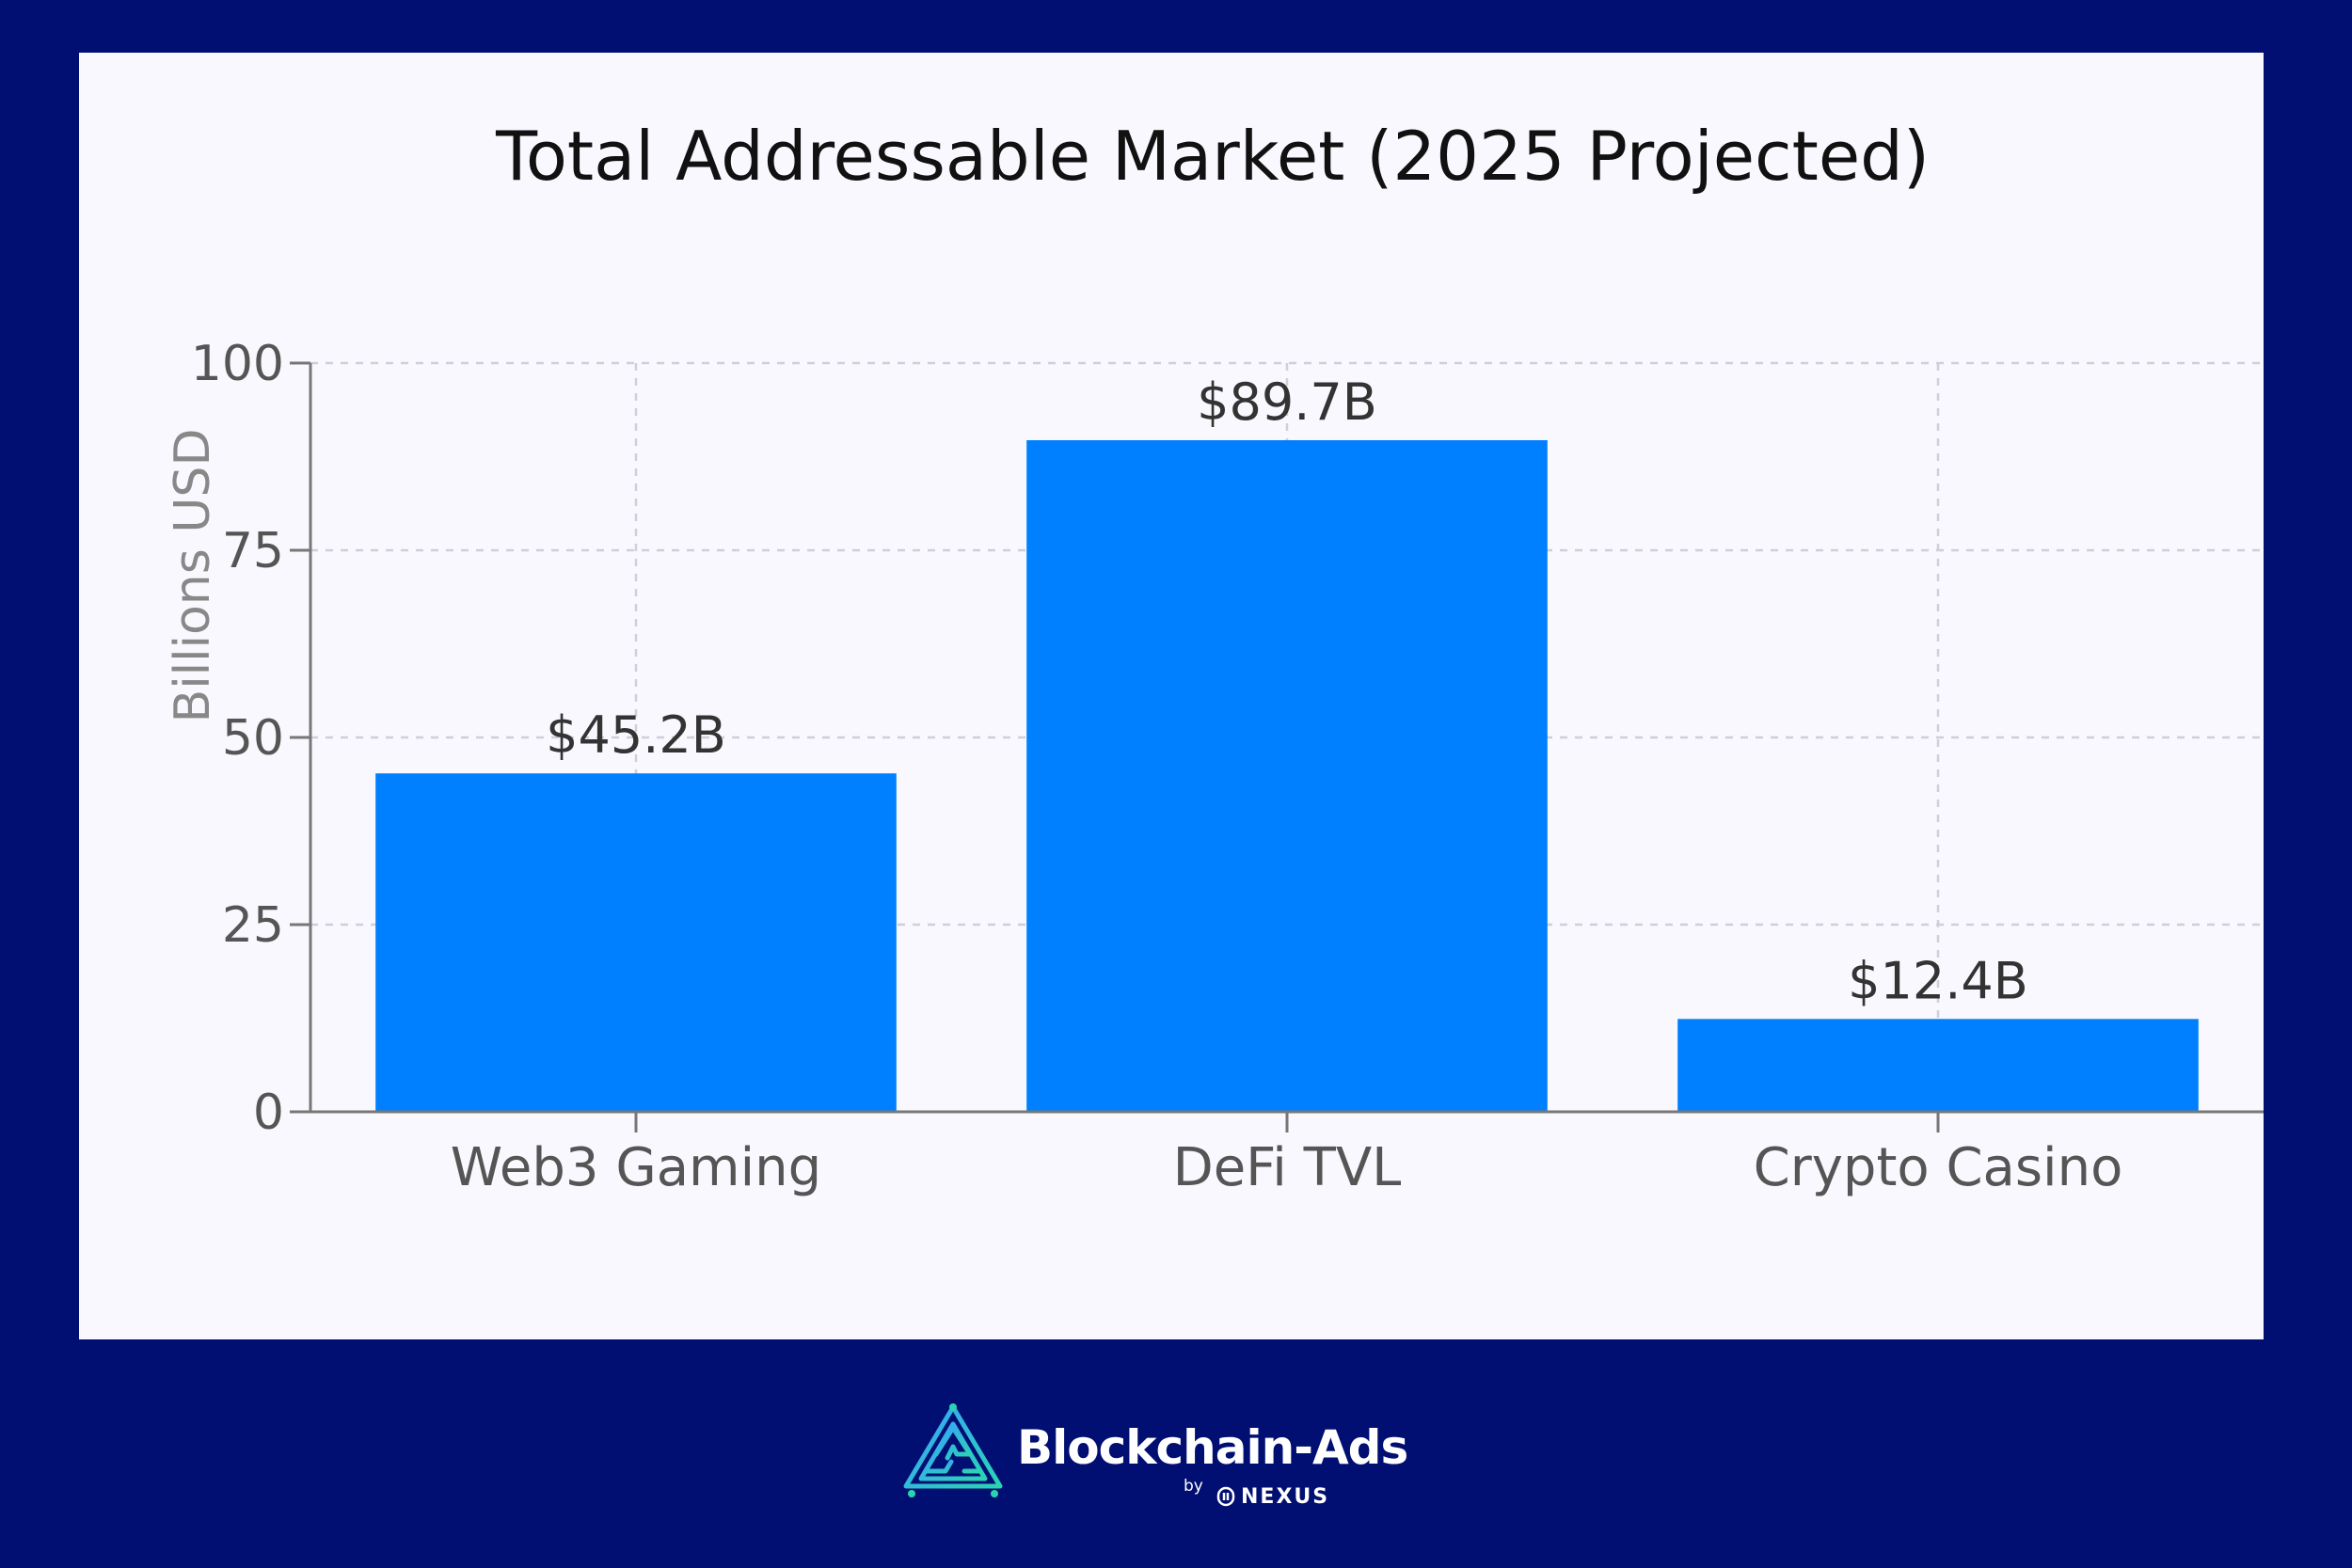  I want to click on y-tick-label: 50, so click(253, 738).